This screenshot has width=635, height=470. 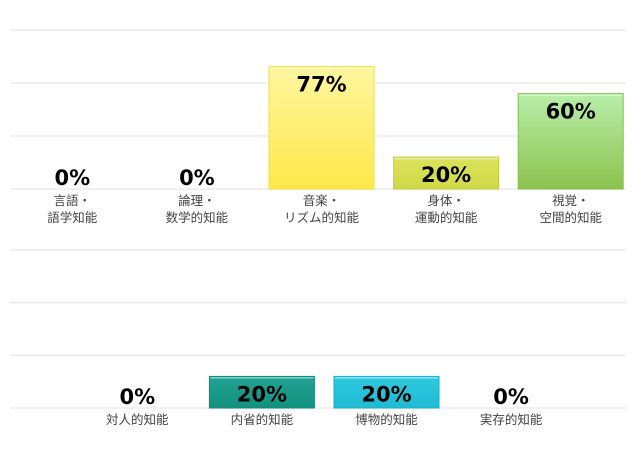 I want to click on category-label: 内省的知能, so click(x=262, y=419).